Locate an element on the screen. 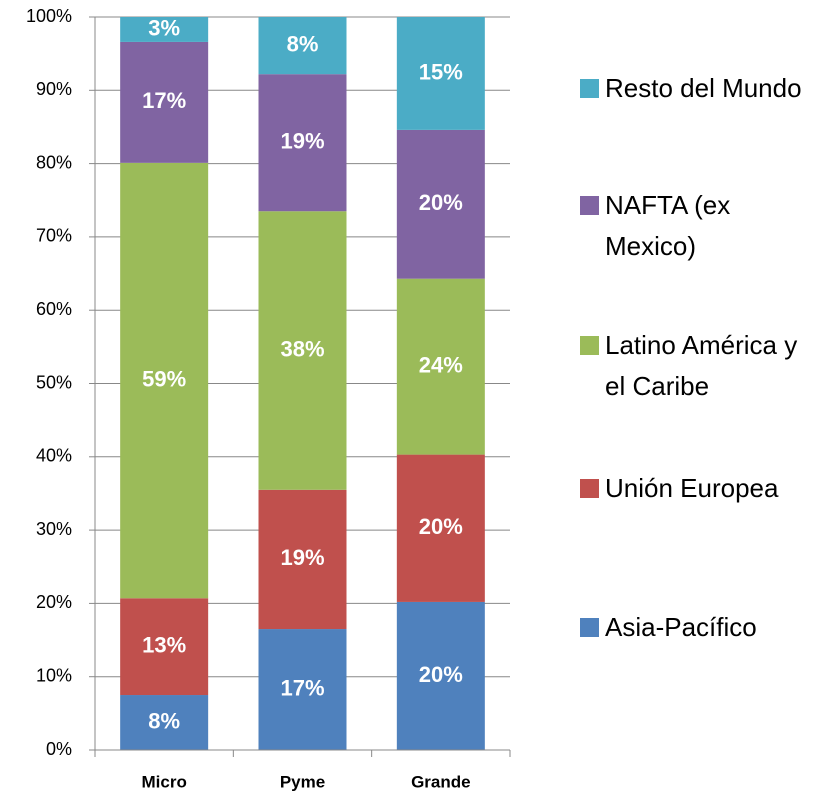 This screenshot has width=819, height=796. y-tick-label: 0% is located at coordinates (59, 749).